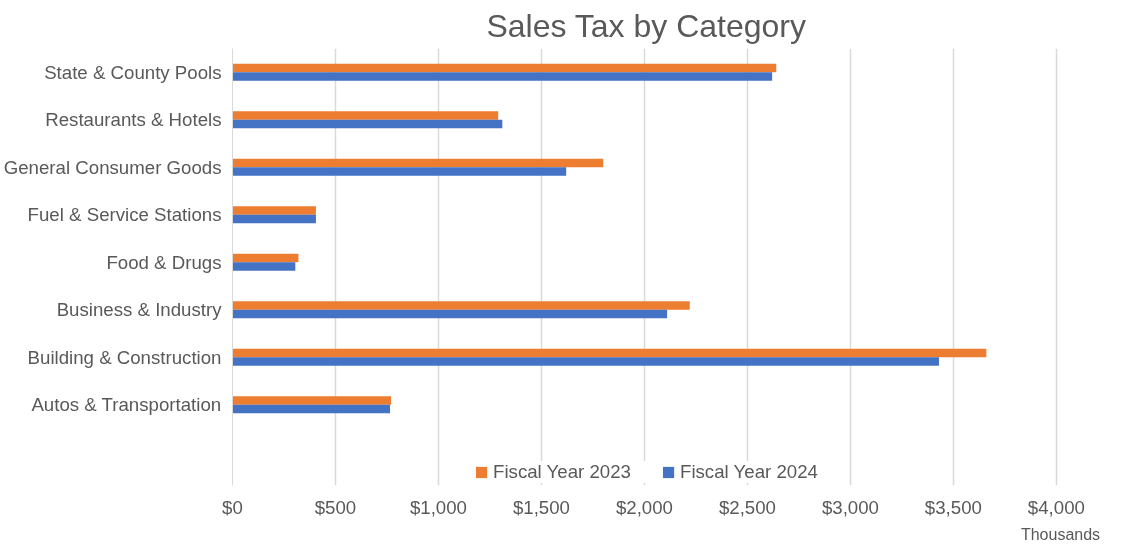 The image size is (1133, 556). I want to click on y-tick-label: Restaurants & Hotels, so click(133, 120).